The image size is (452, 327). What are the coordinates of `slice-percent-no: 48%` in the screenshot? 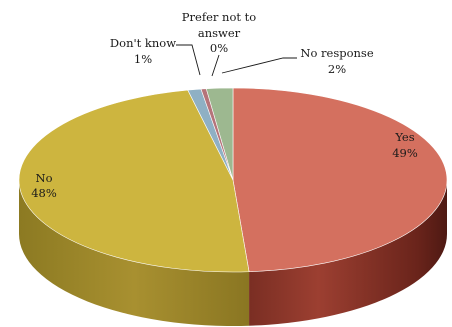 It's located at (44, 193).